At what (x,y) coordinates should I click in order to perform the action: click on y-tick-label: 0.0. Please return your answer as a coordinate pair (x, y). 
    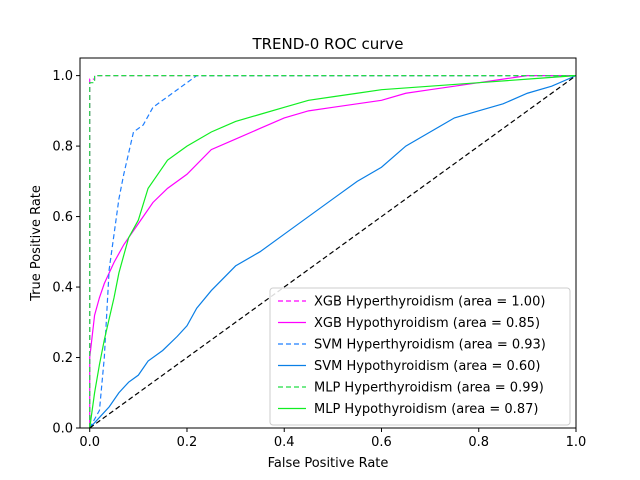
    Looking at the image, I should click on (62, 429).